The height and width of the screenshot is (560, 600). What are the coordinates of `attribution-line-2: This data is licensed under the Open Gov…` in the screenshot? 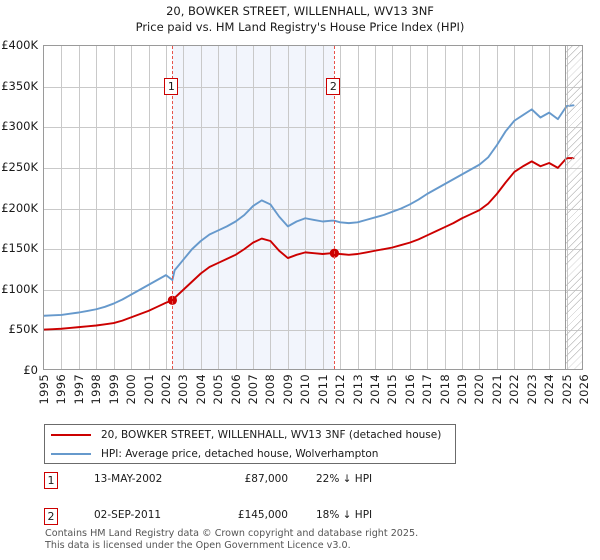 It's located at (198, 545).